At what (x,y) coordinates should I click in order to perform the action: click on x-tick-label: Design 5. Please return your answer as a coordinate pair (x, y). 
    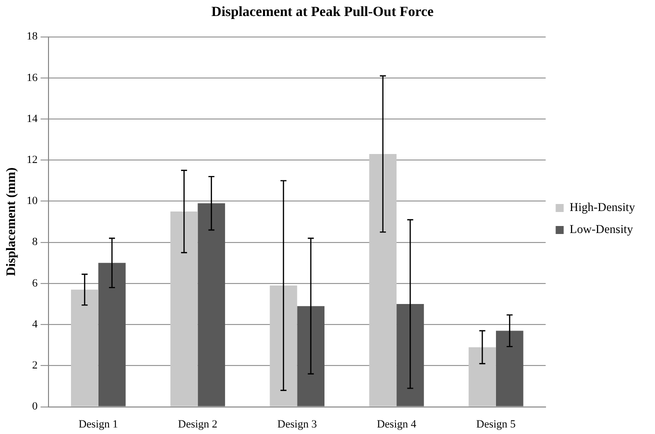
    Looking at the image, I should click on (496, 424).